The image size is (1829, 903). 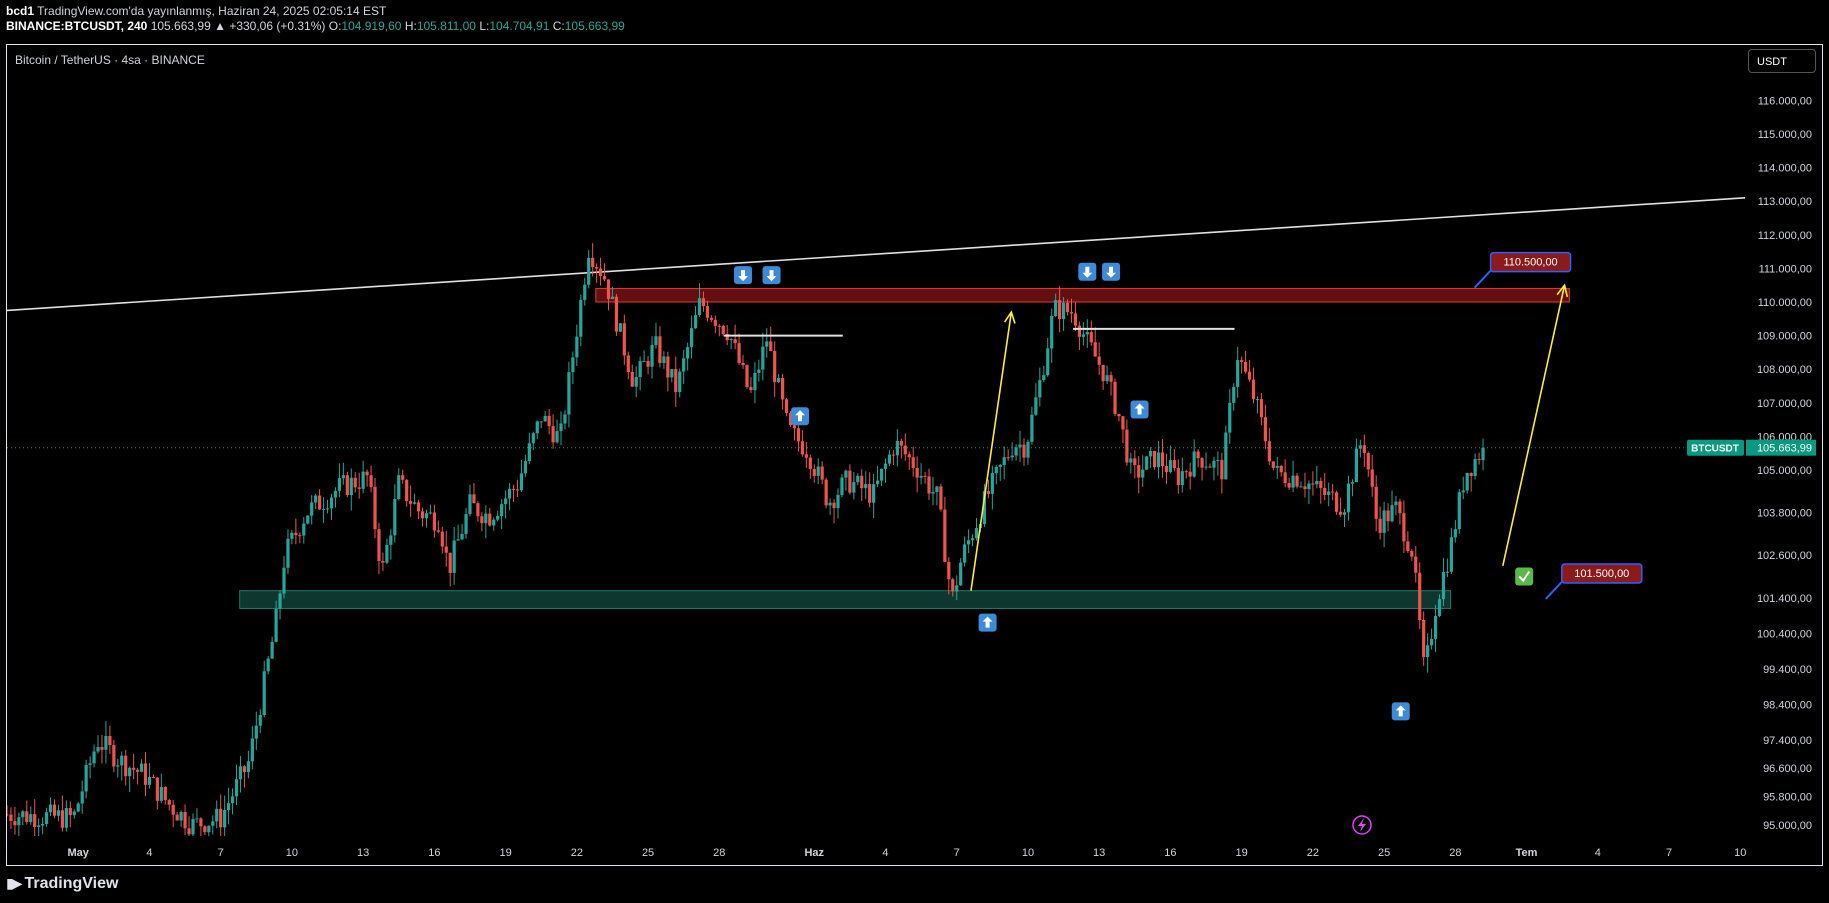 I want to click on close-value: 105.663,99, so click(x=594, y=26).